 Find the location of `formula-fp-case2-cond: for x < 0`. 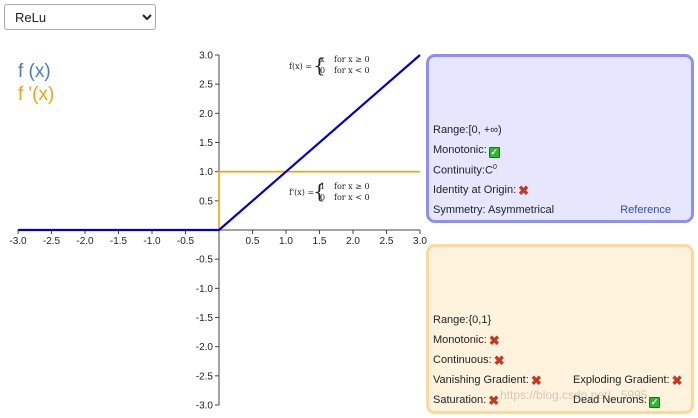

formula-fp-case2-cond: for x < 0 is located at coordinates (352, 197).